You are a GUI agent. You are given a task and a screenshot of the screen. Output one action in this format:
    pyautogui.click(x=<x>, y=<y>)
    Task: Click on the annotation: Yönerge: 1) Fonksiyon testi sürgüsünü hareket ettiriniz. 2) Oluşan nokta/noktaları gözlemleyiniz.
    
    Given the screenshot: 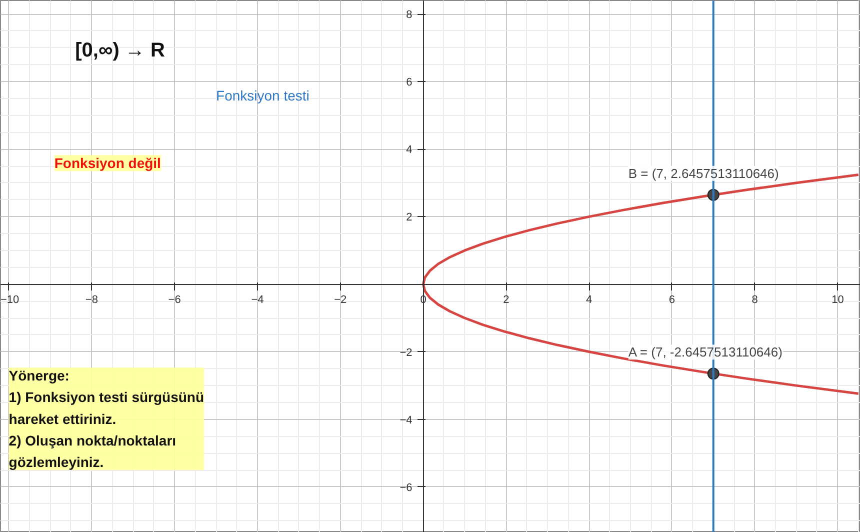 What is the action you would take?
    pyautogui.click(x=106, y=419)
    